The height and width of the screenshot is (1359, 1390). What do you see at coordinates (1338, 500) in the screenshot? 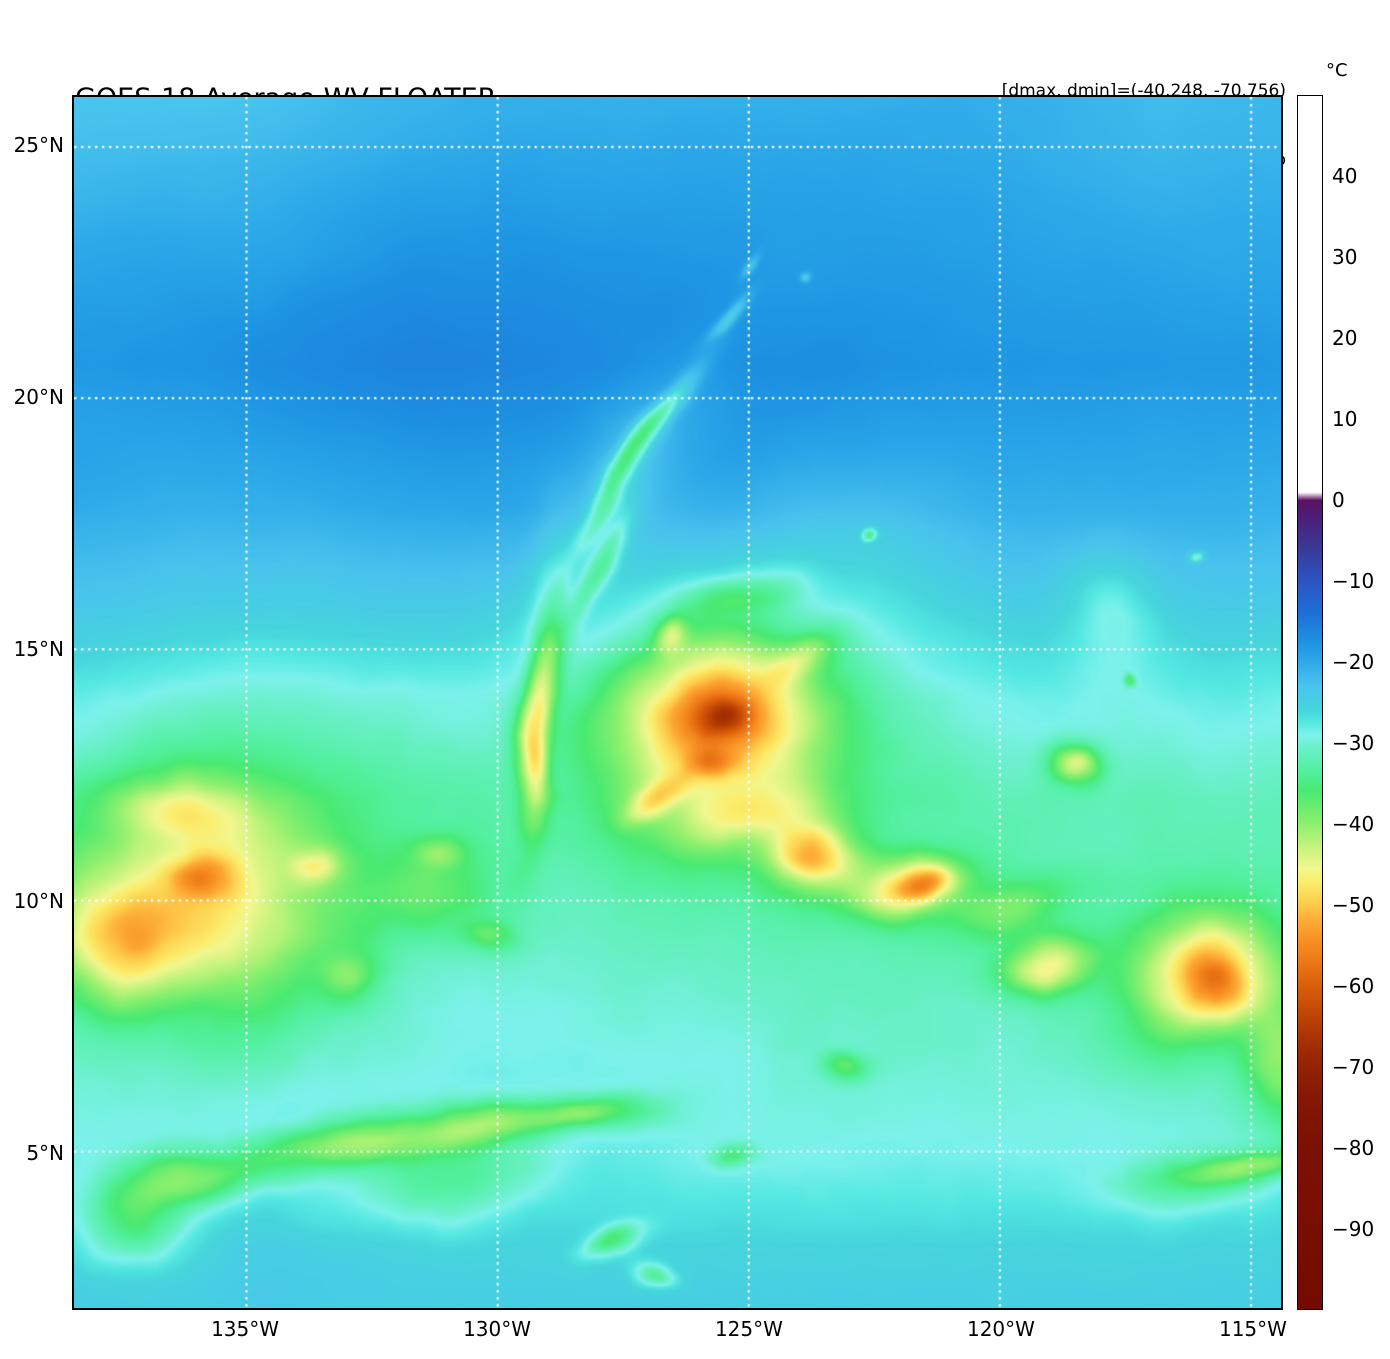
I see `colorbar-tick-label: 0` at bounding box center [1338, 500].